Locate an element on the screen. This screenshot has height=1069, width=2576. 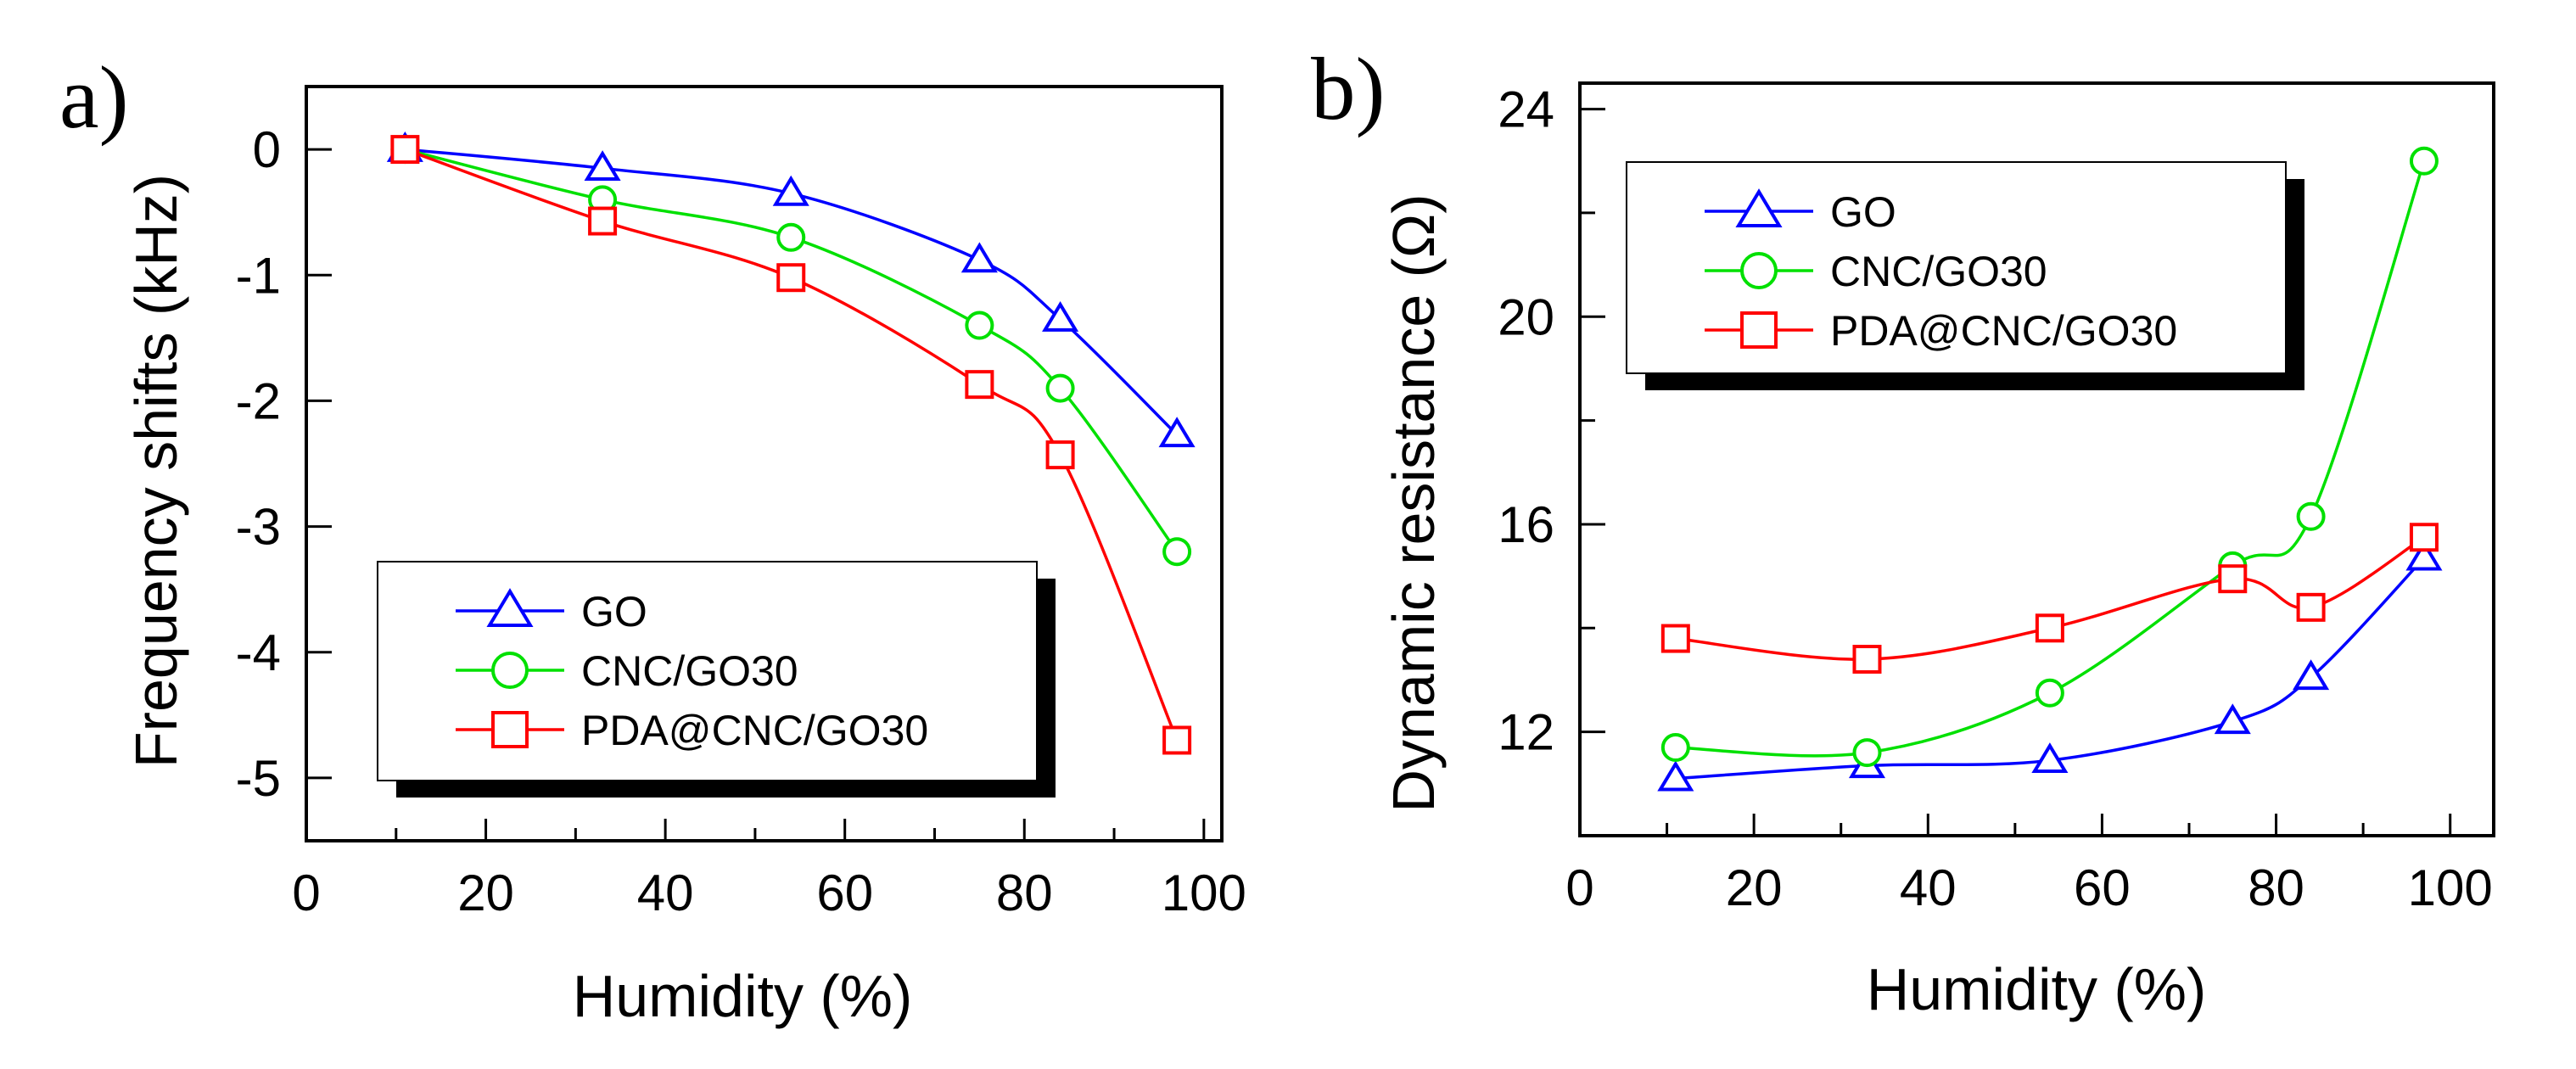
y-tick-label-a: -1 is located at coordinates (258, 275).